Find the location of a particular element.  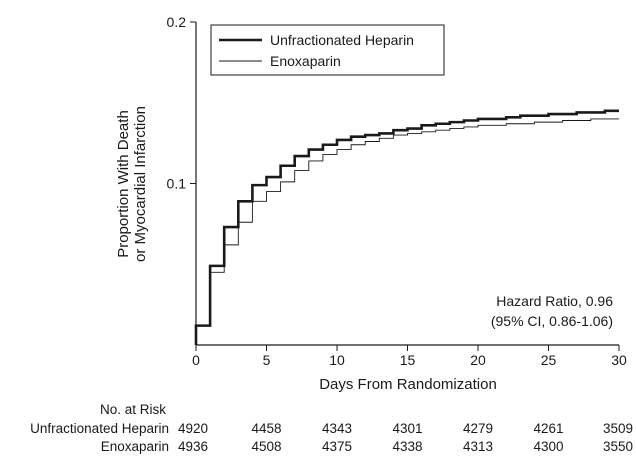

y-axis-title-line-1: Proportion With Death is located at coordinates (123, 184).